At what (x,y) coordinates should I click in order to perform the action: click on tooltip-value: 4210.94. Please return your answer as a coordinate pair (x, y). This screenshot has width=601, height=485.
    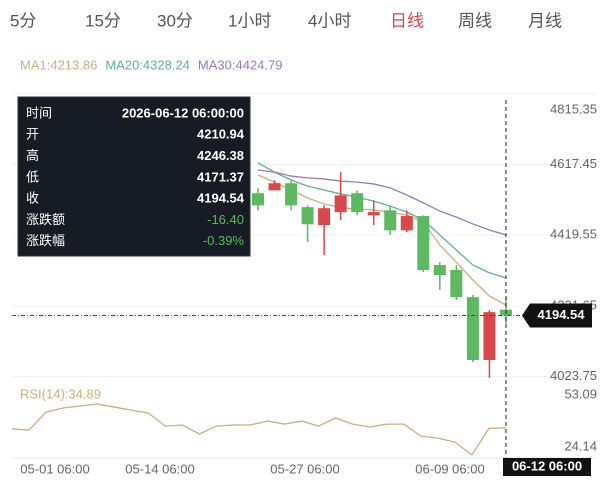
    Looking at the image, I should click on (221, 134).